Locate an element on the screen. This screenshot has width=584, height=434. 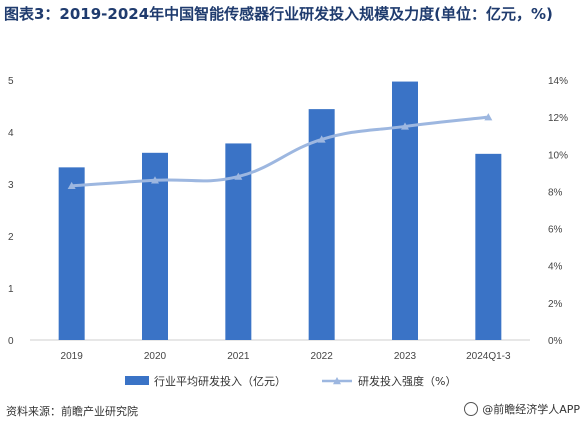
right-tick-label: 2% is located at coordinates (555, 304).